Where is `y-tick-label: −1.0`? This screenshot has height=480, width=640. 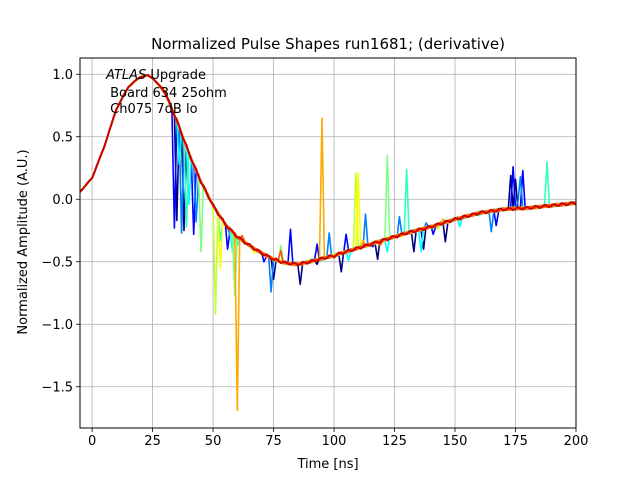
y-tick-label: −1.0 is located at coordinates (57, 325).